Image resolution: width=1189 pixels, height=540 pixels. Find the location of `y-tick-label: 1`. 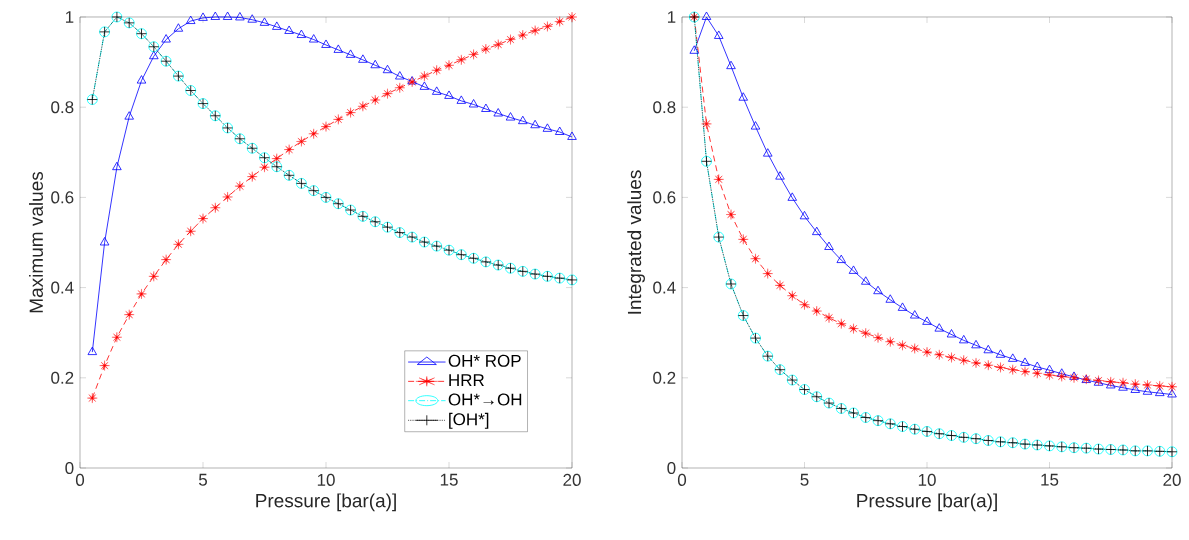

y-tick-label: 1 is located at coordinates (69, 17).